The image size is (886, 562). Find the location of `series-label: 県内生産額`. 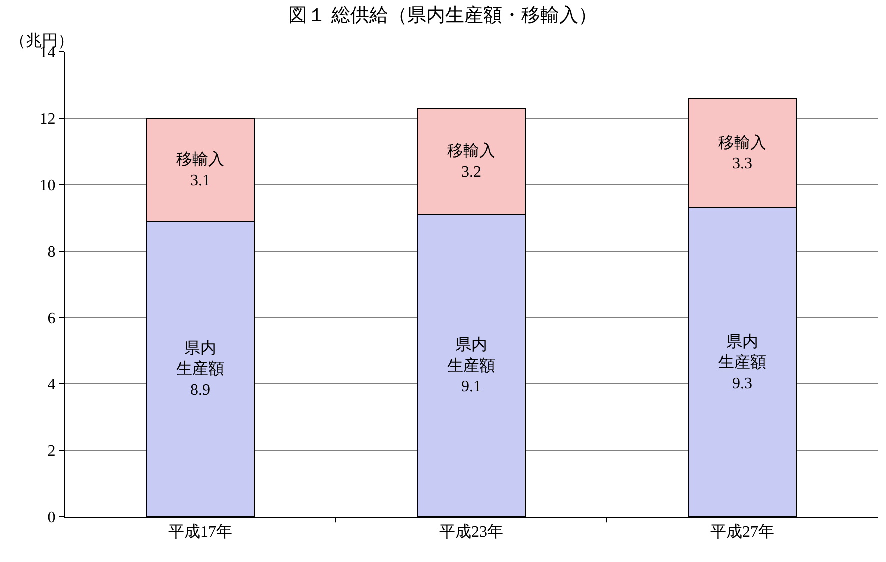

series-label: 県内生産額 is located at coordinates (200, 358).